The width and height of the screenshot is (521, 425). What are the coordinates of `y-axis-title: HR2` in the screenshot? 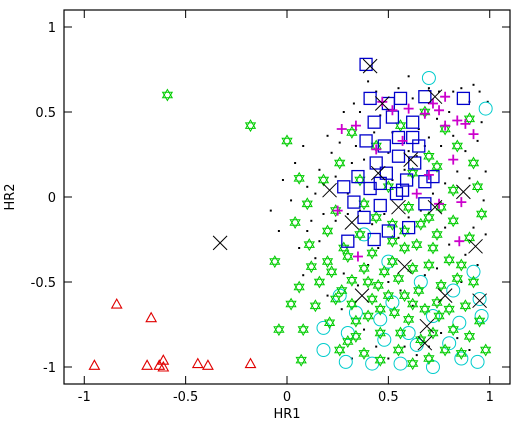 It's located at (10, 196).